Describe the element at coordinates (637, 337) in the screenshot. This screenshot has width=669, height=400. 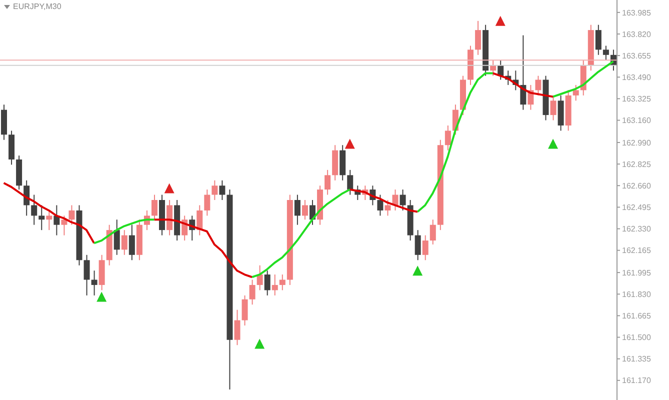
I see `y-tick-label: 161.500` at that location.